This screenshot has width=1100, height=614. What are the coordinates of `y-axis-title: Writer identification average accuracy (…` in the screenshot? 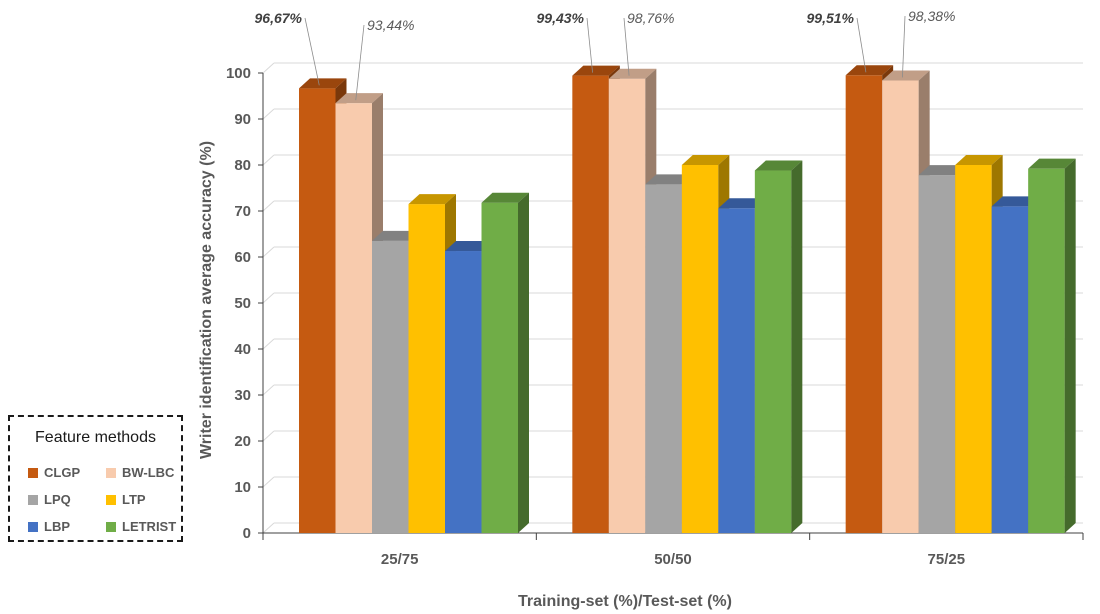 It's located at (206, 300).